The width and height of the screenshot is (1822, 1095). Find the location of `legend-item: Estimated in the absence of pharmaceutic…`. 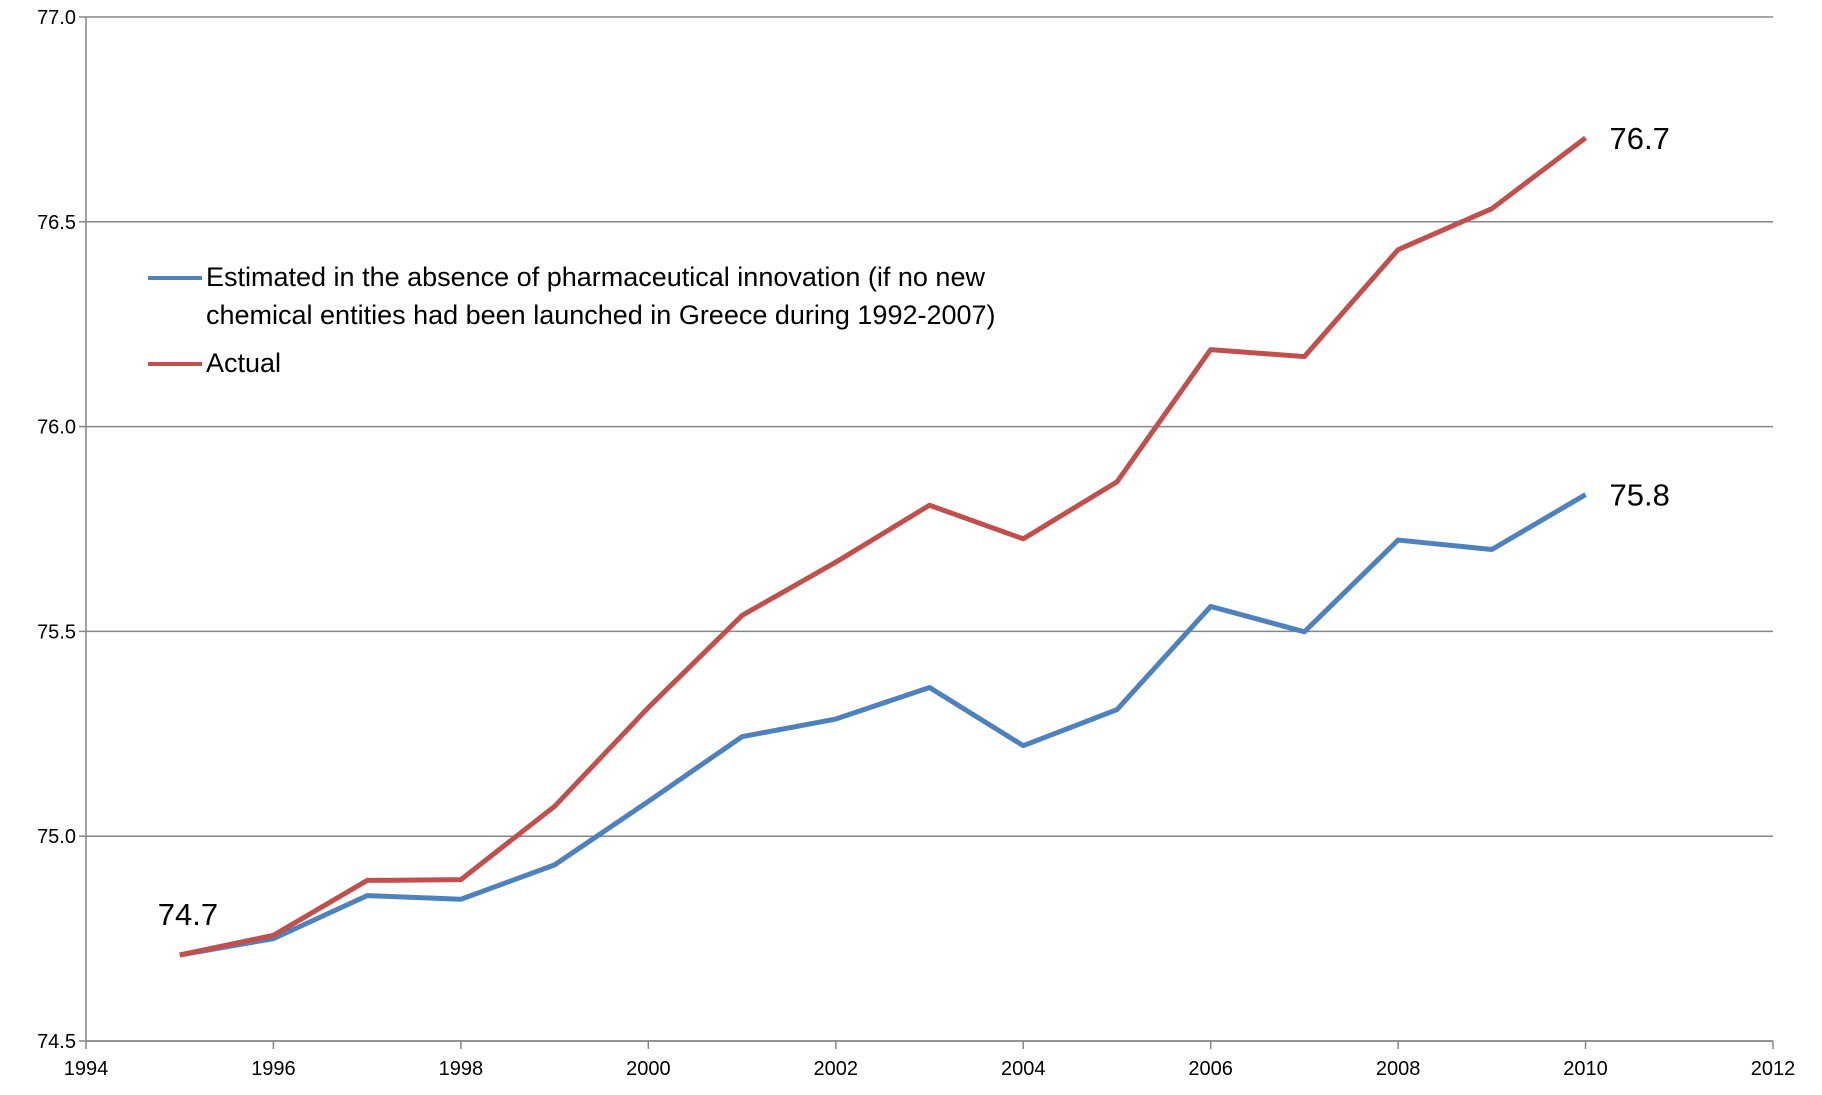

legend-item: Estimated in the absence of pharmaceutic… is located at coordinates (617, 296).